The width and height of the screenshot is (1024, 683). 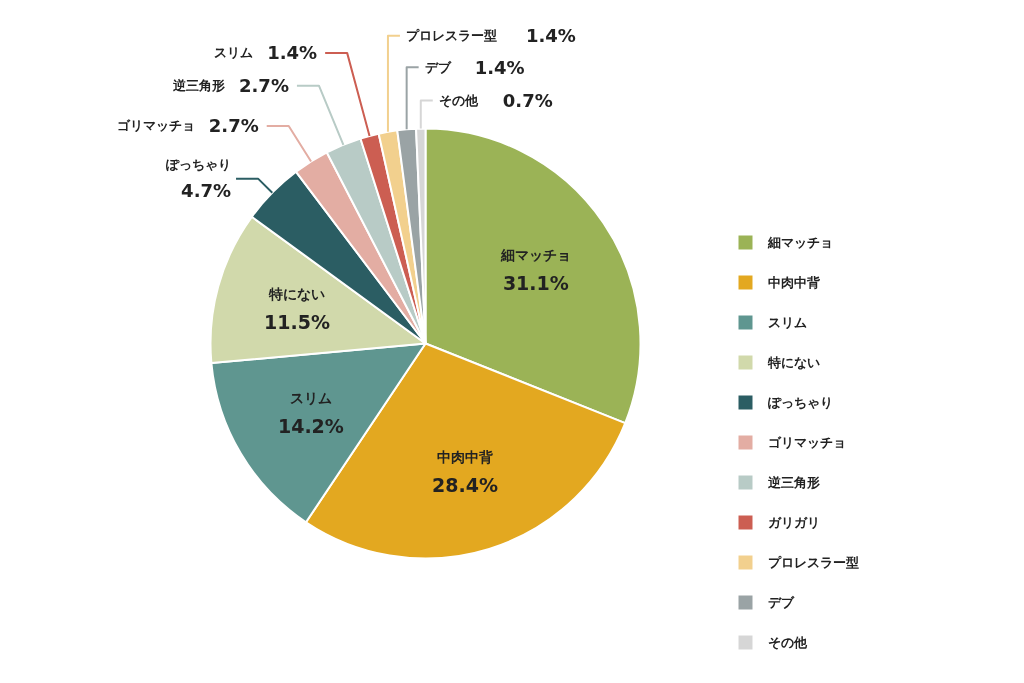 What do you see at coordinates (465, 472) in the screenshot?
I see `data-label: 中肉中背 28.4%` at bounding box center [465, 472].